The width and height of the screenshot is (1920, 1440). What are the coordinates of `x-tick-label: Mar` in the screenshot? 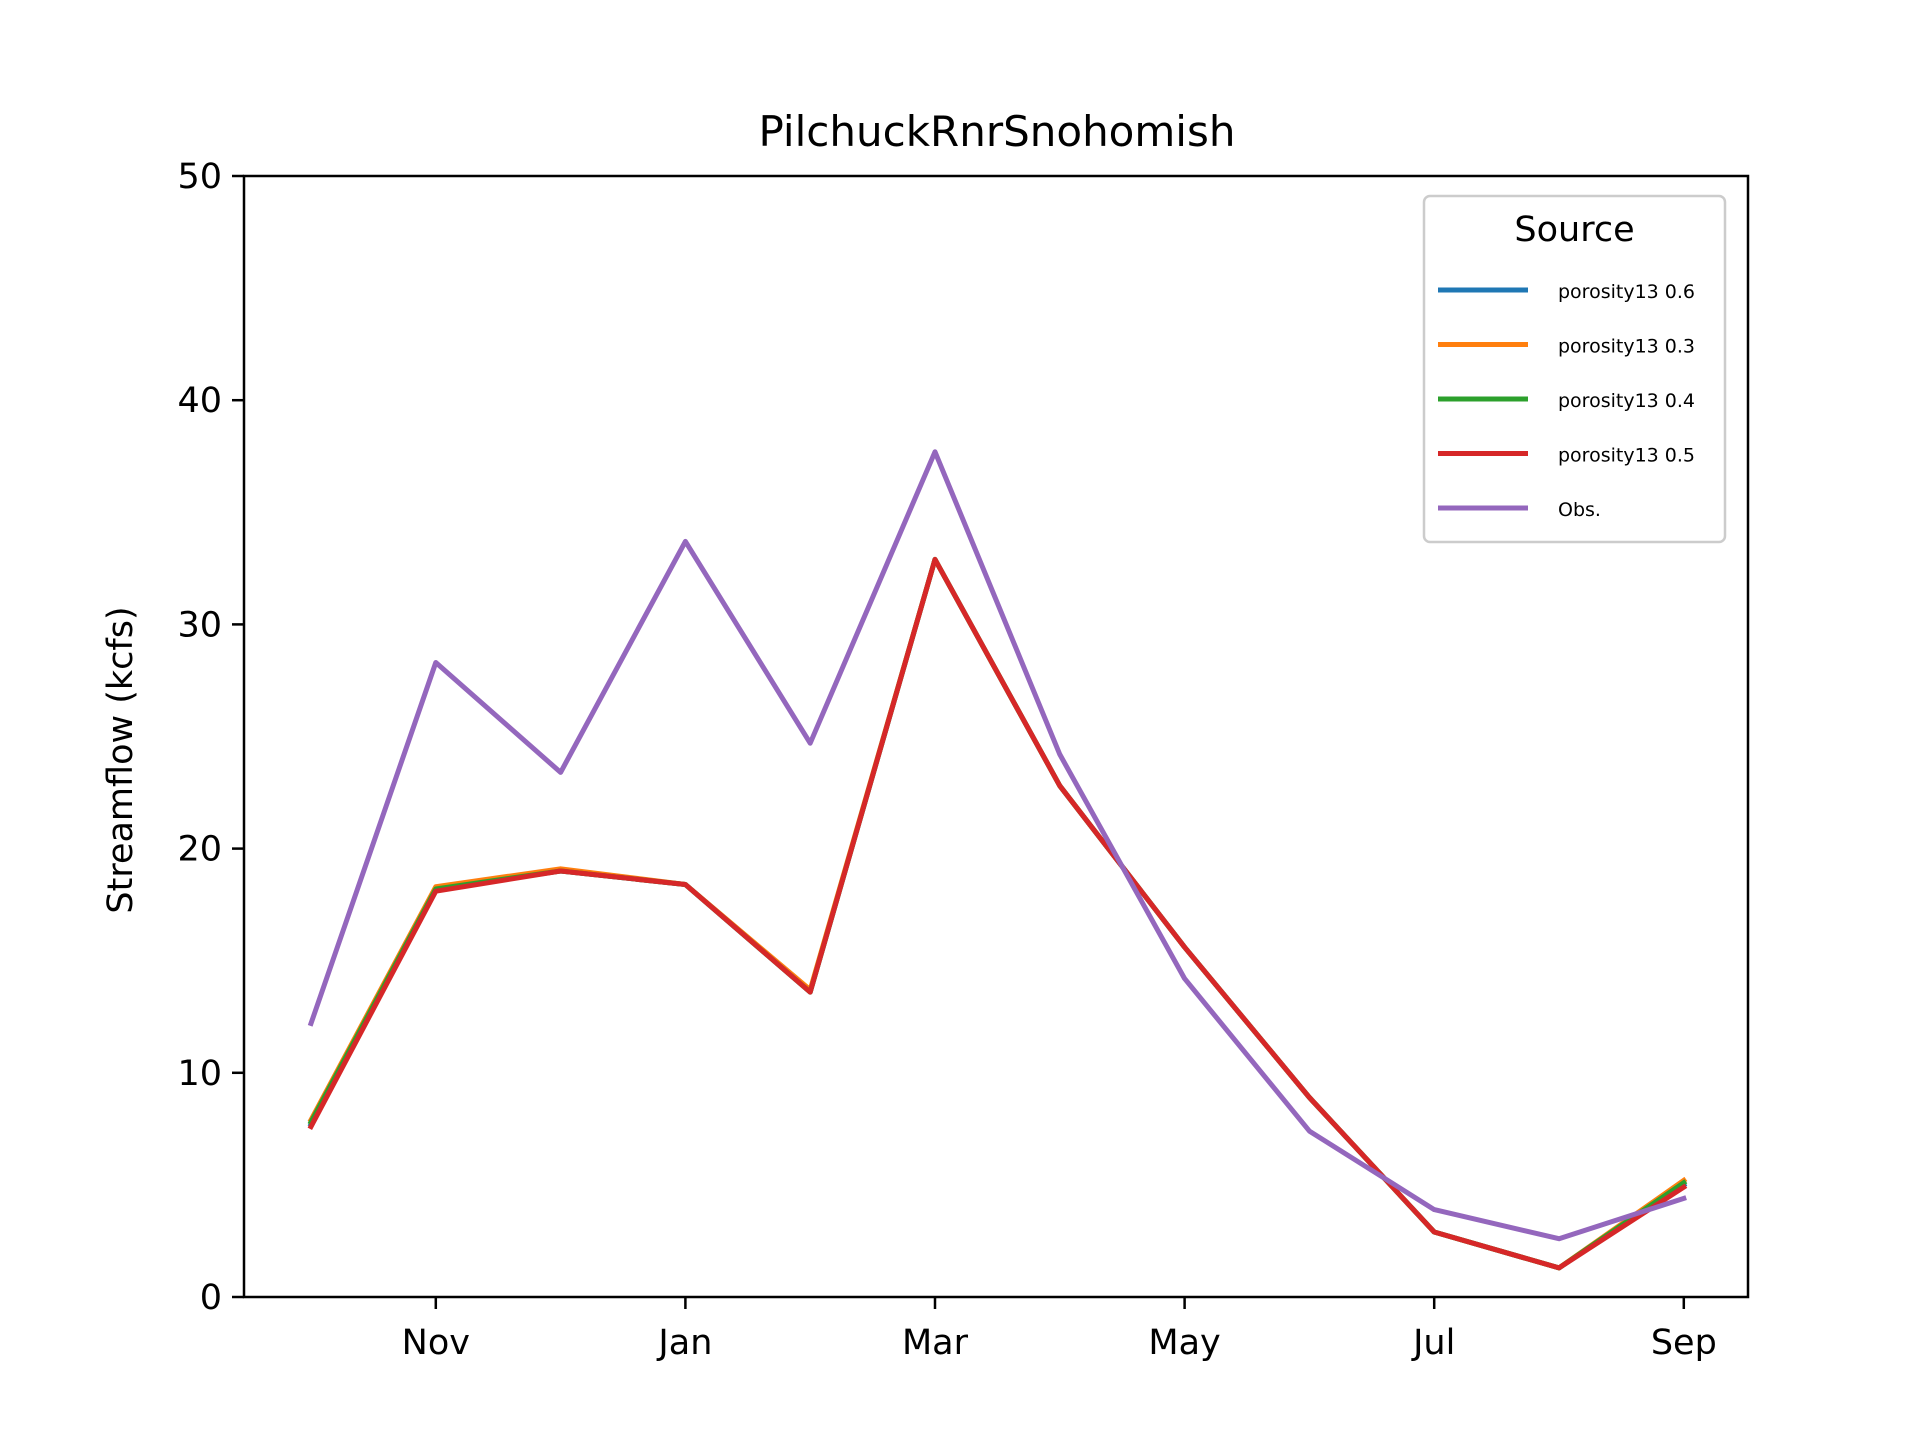 It's located at (935, 1343).